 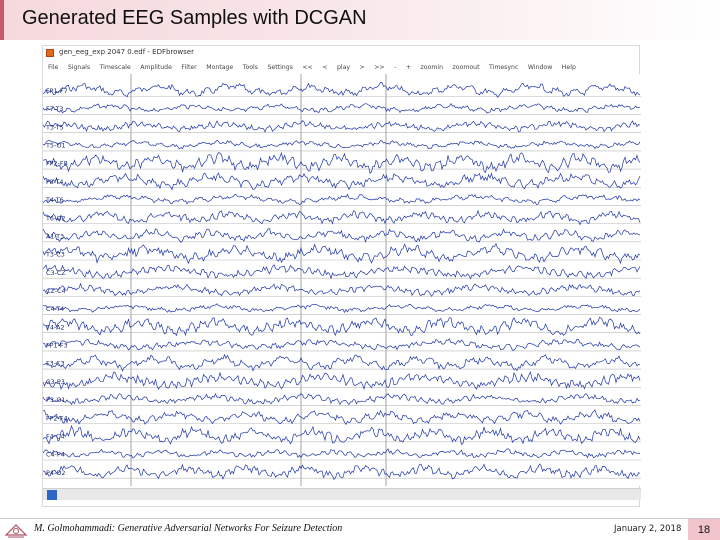 What do you see at coordinates (341, 53) in the screenshot?
I see `window-titlebar: gen_eeg_exp 2047 0.edf - EDFbrowser` at bounding box center [341, 53].